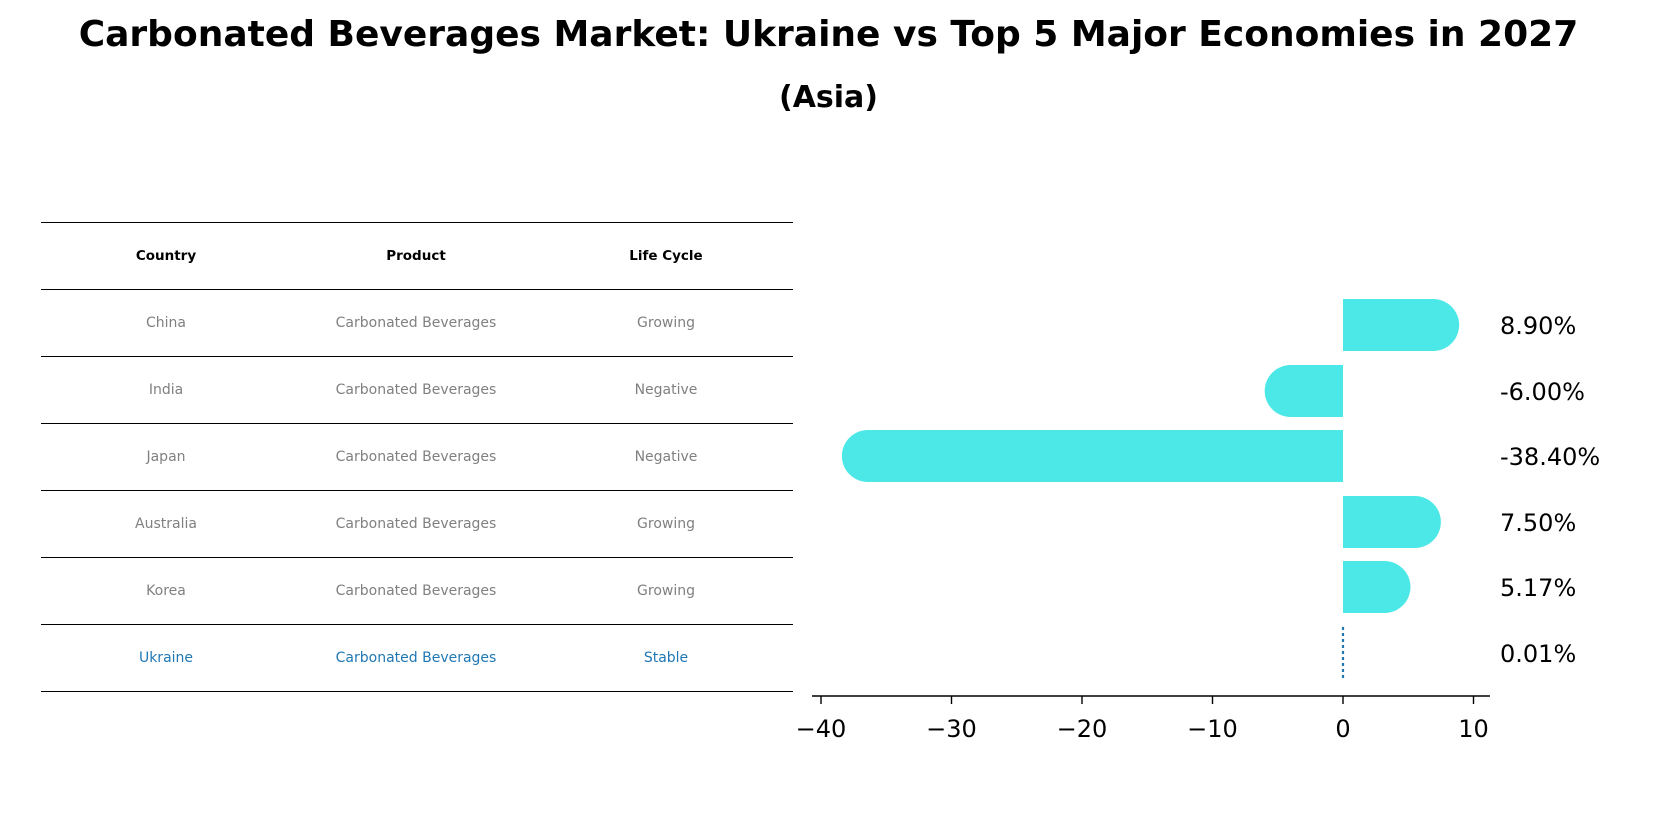 The width and height of the screenshot is (1657, 823). I want to click on chart-subtitle: (Asia), so click(828, 97).